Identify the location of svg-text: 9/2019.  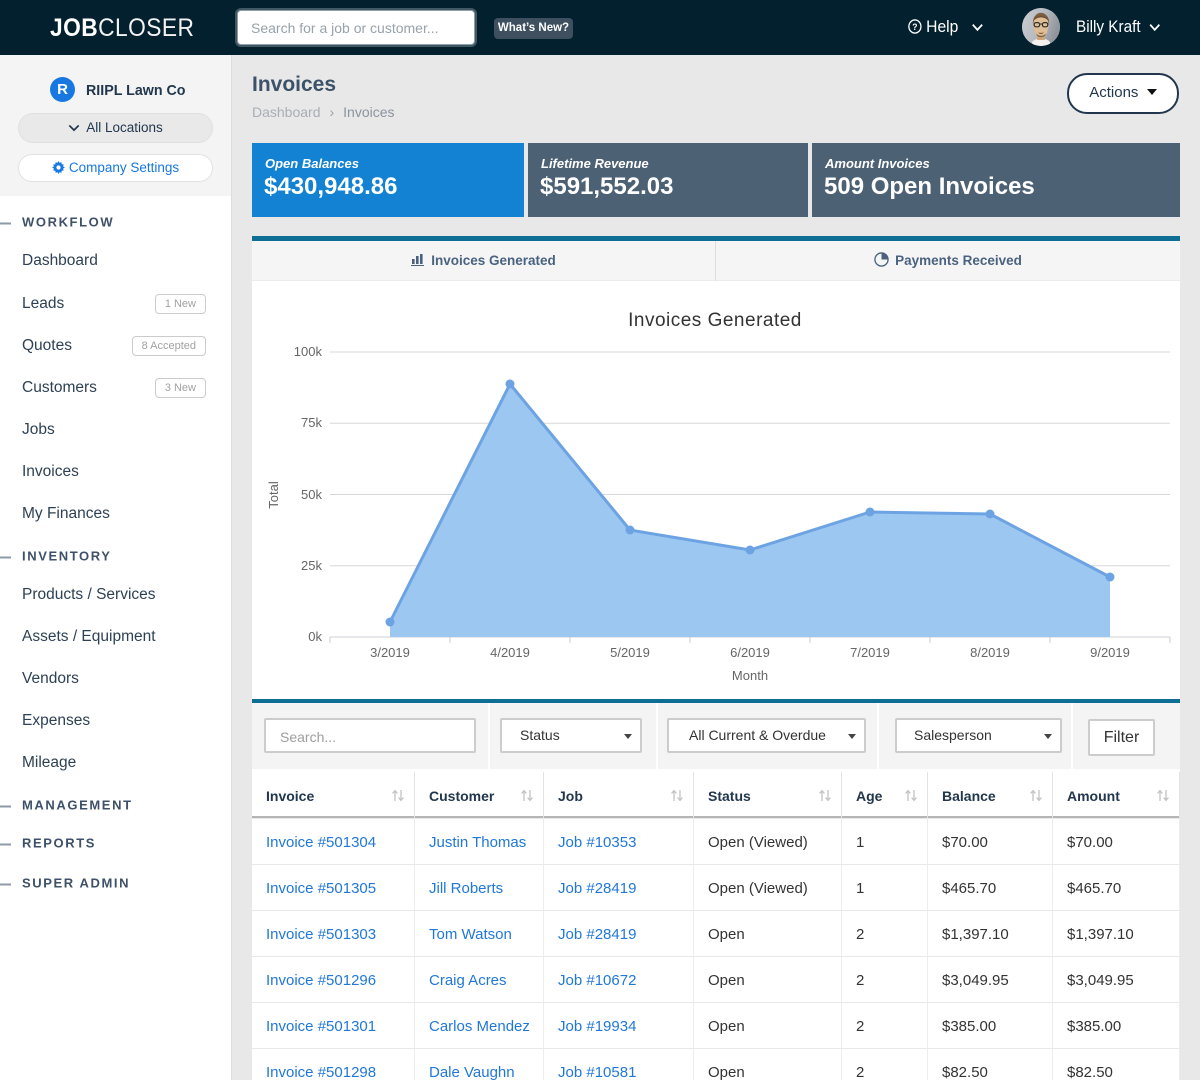
(1110, 652).